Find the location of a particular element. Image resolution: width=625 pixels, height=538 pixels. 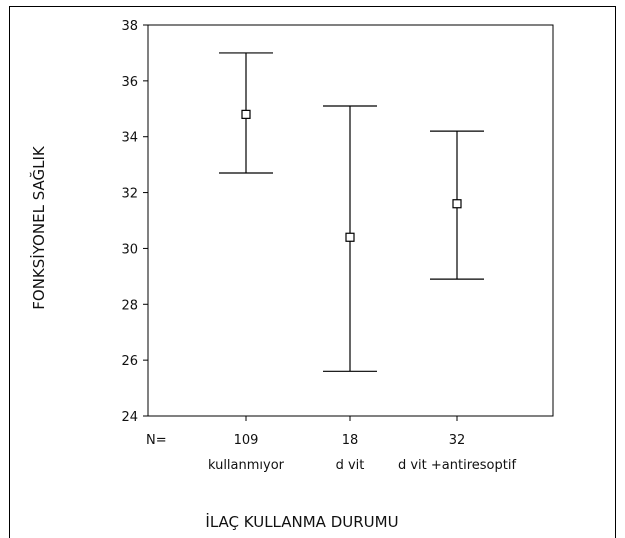

category-label-2: d vit +antiresoptif is located at coordinates (457, 465).